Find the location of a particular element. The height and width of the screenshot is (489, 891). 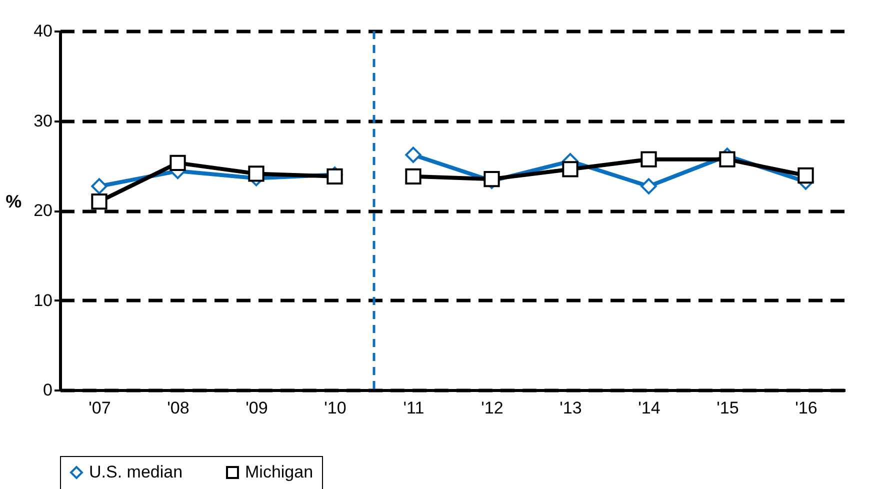

y-tick-label: 10 is located at coordinates (43, 300).